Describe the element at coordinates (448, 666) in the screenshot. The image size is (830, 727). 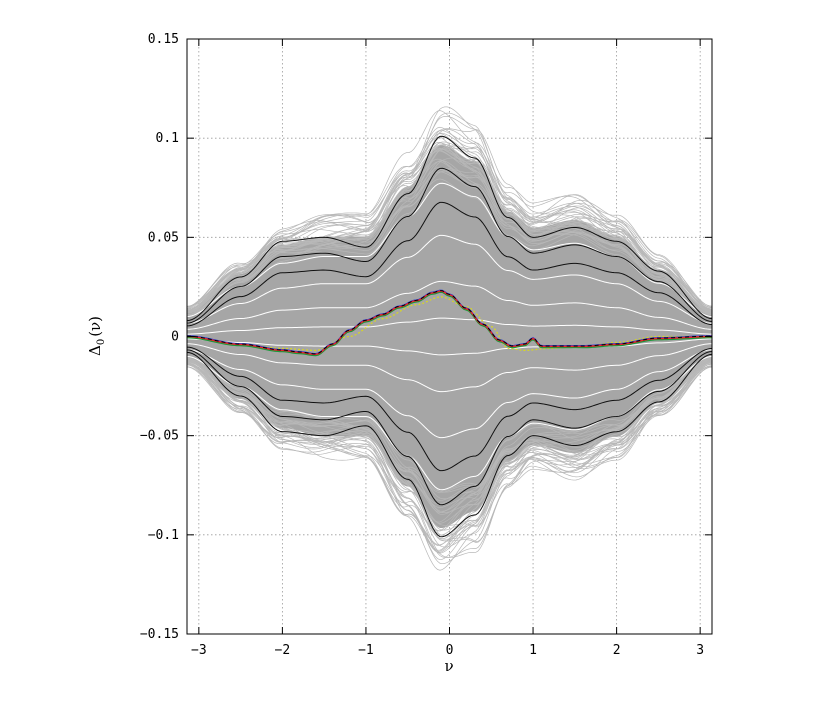
I see `x-axis-label: ν` at that location.